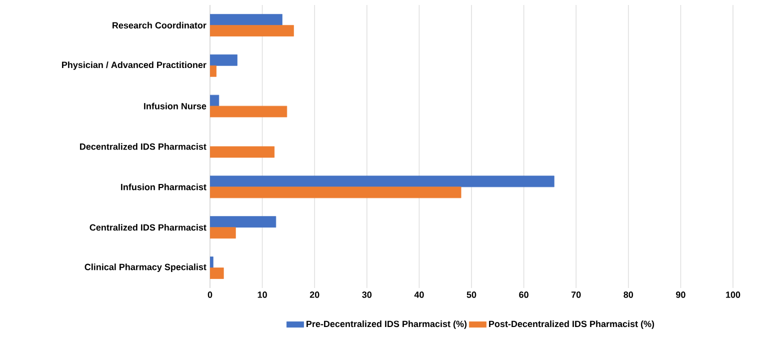 This screenshot has height=347, width=760. What do you see at coordinates (175, 106) in the screenshot?
I see `y-tick-label: Infusion Nurse` at bounding box center [175, 106].